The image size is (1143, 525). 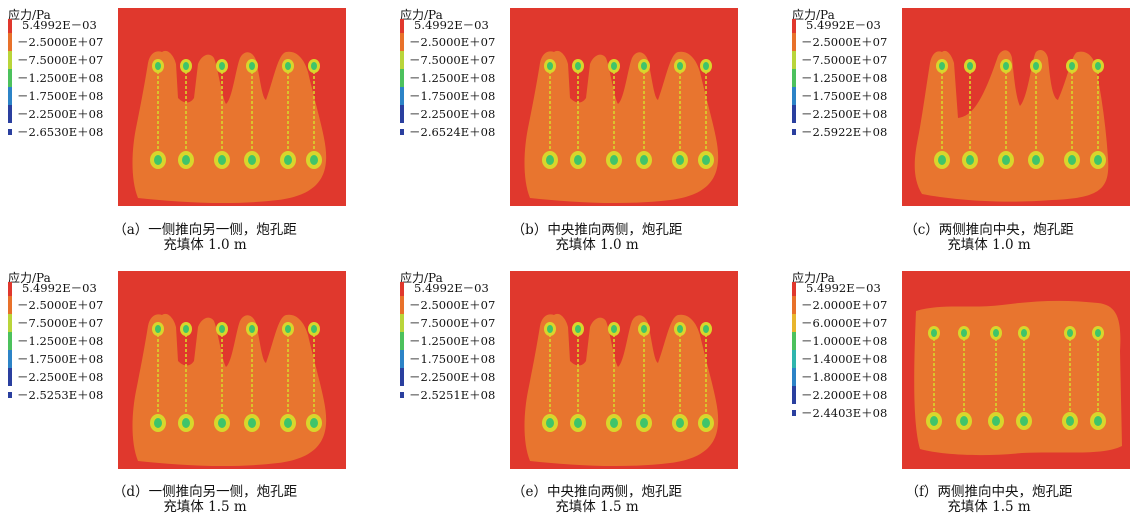 I want to click on legend-value: －2.5000E＋07, so click(x=452, y=42).